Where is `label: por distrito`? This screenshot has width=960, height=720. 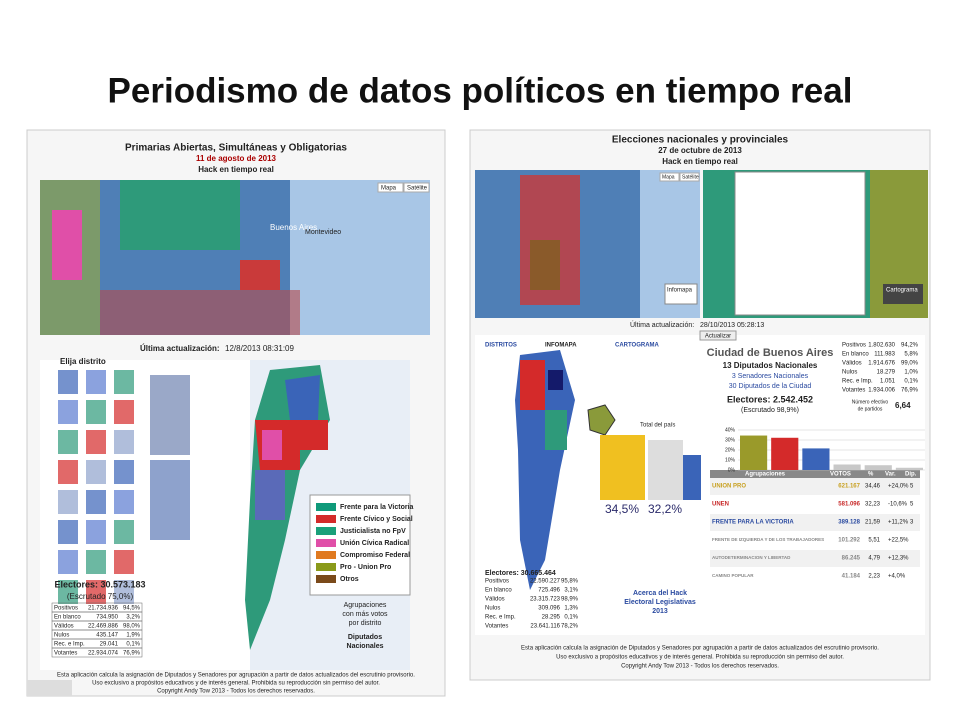 label: por distrito is located at coordinates (365, 623).